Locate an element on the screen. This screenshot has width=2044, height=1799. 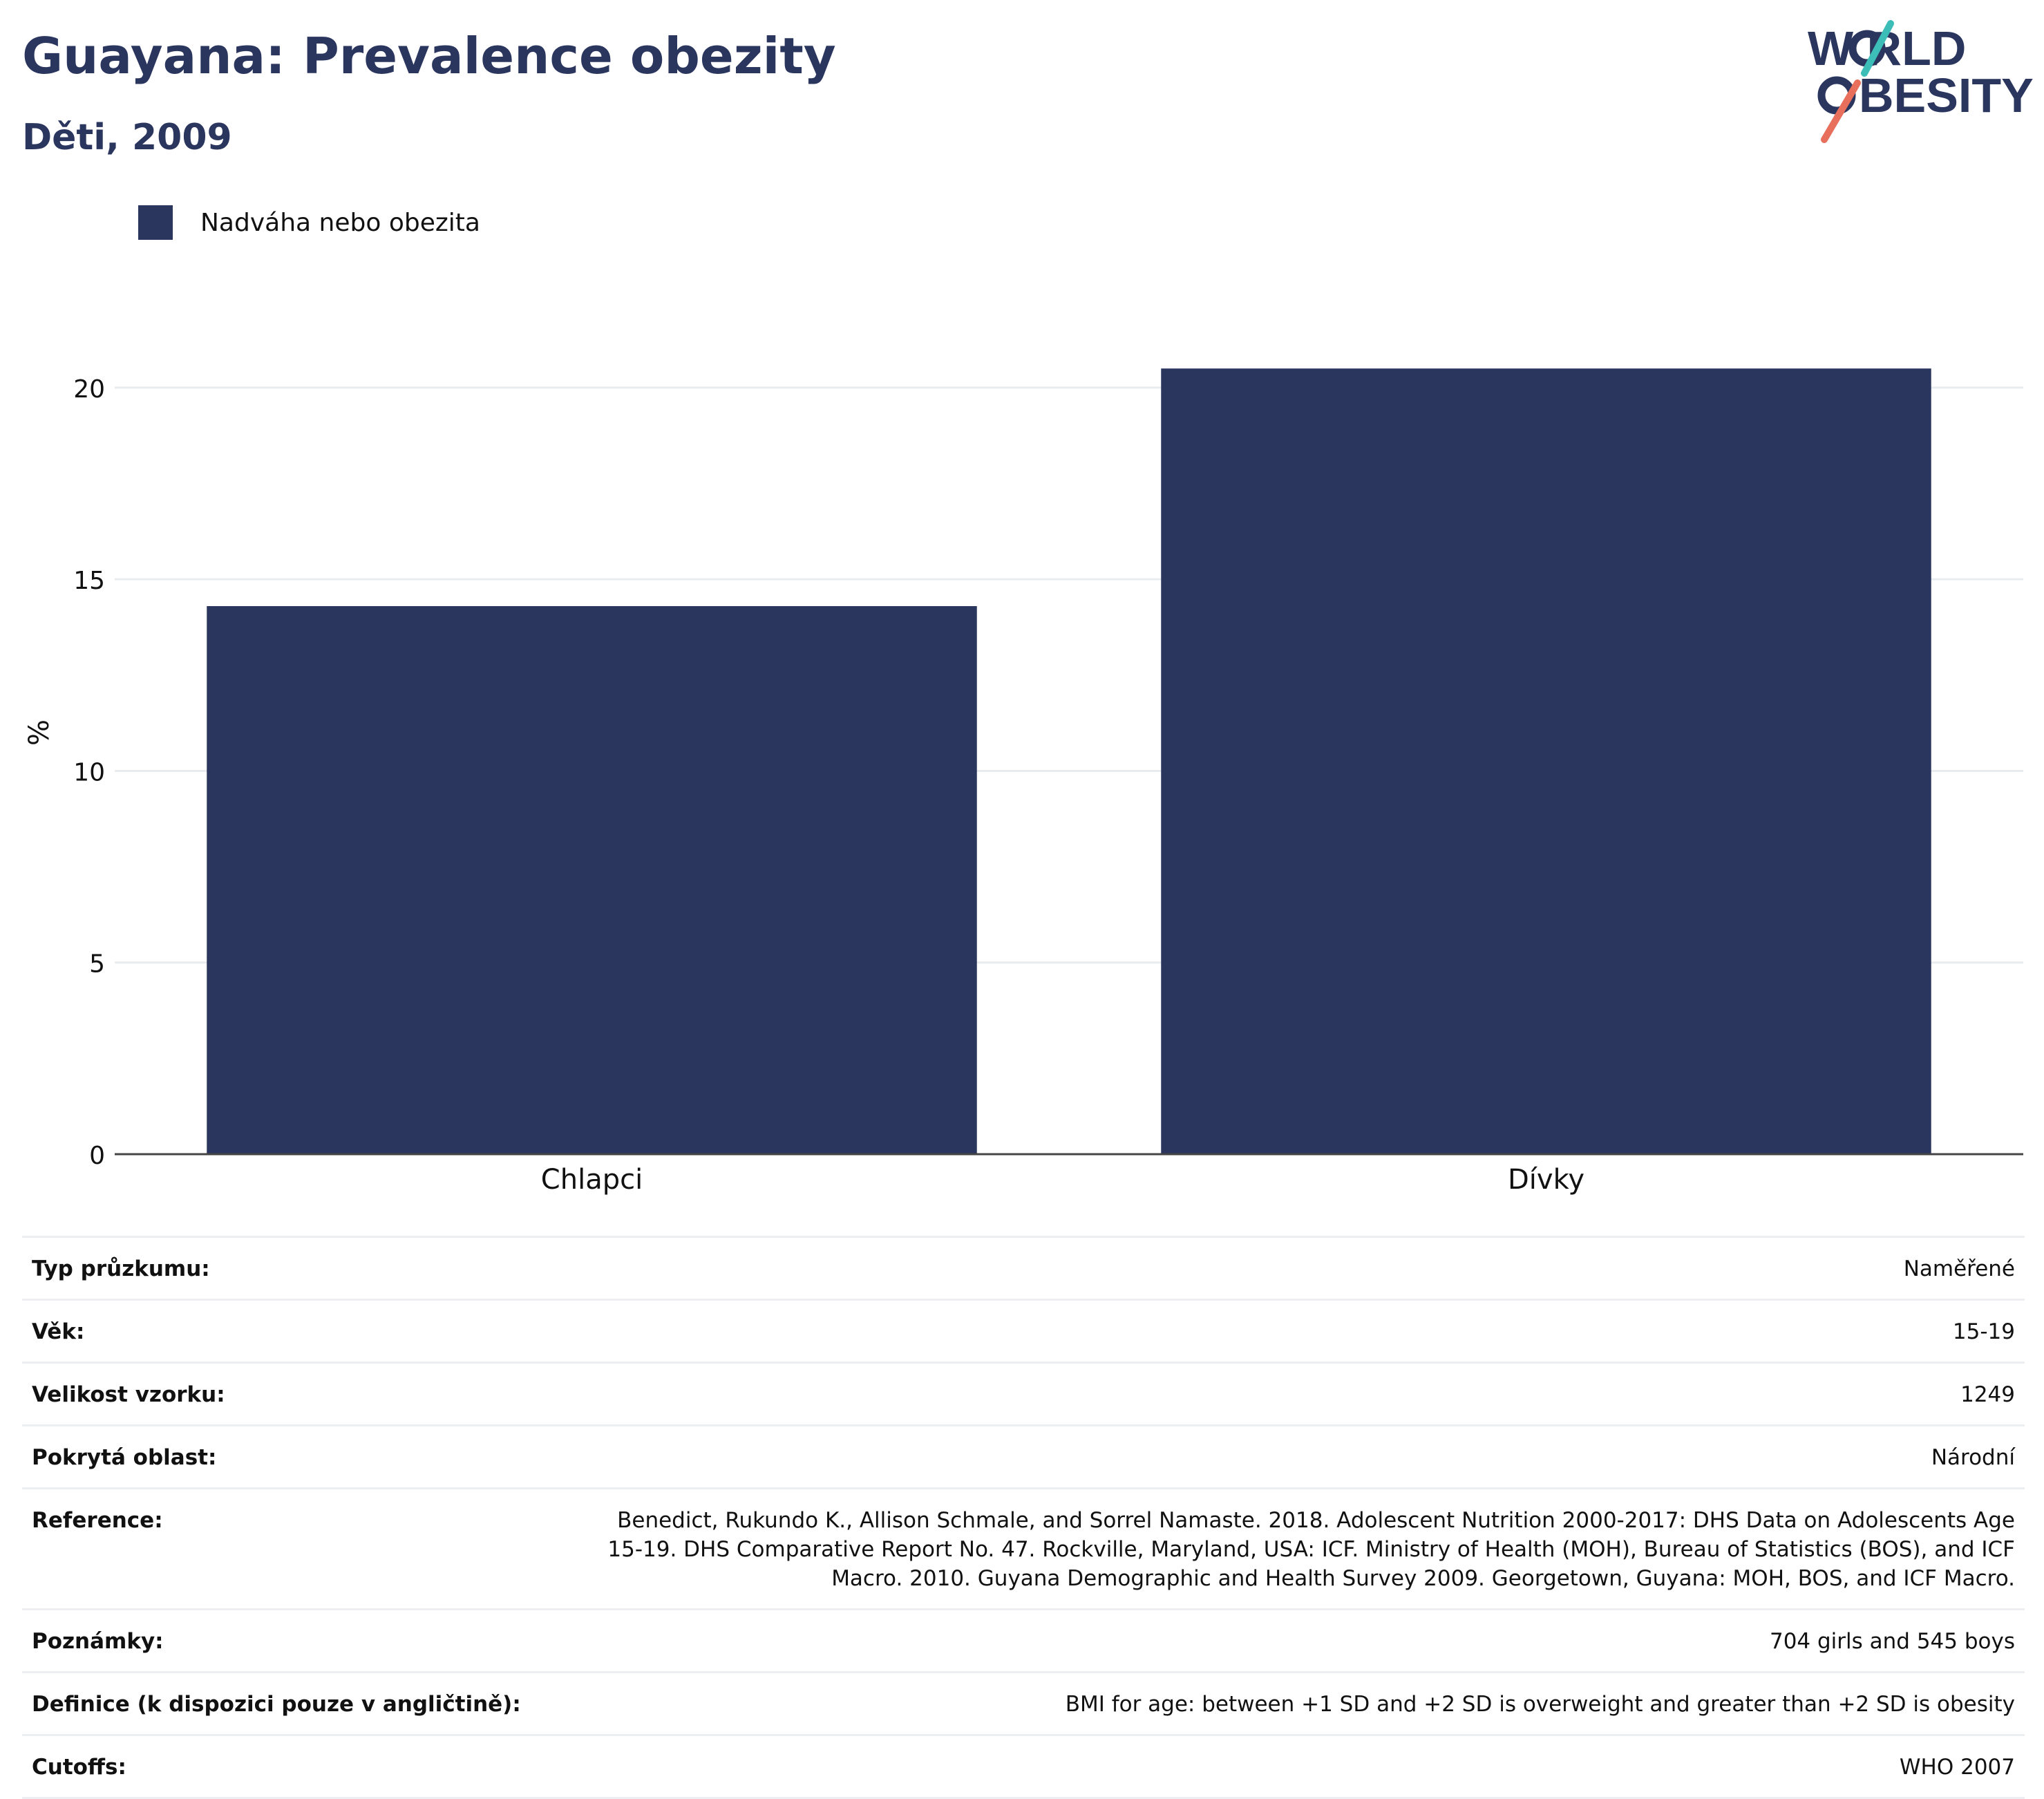
y-tick-label: 15 is located at coordinates (89, 581).